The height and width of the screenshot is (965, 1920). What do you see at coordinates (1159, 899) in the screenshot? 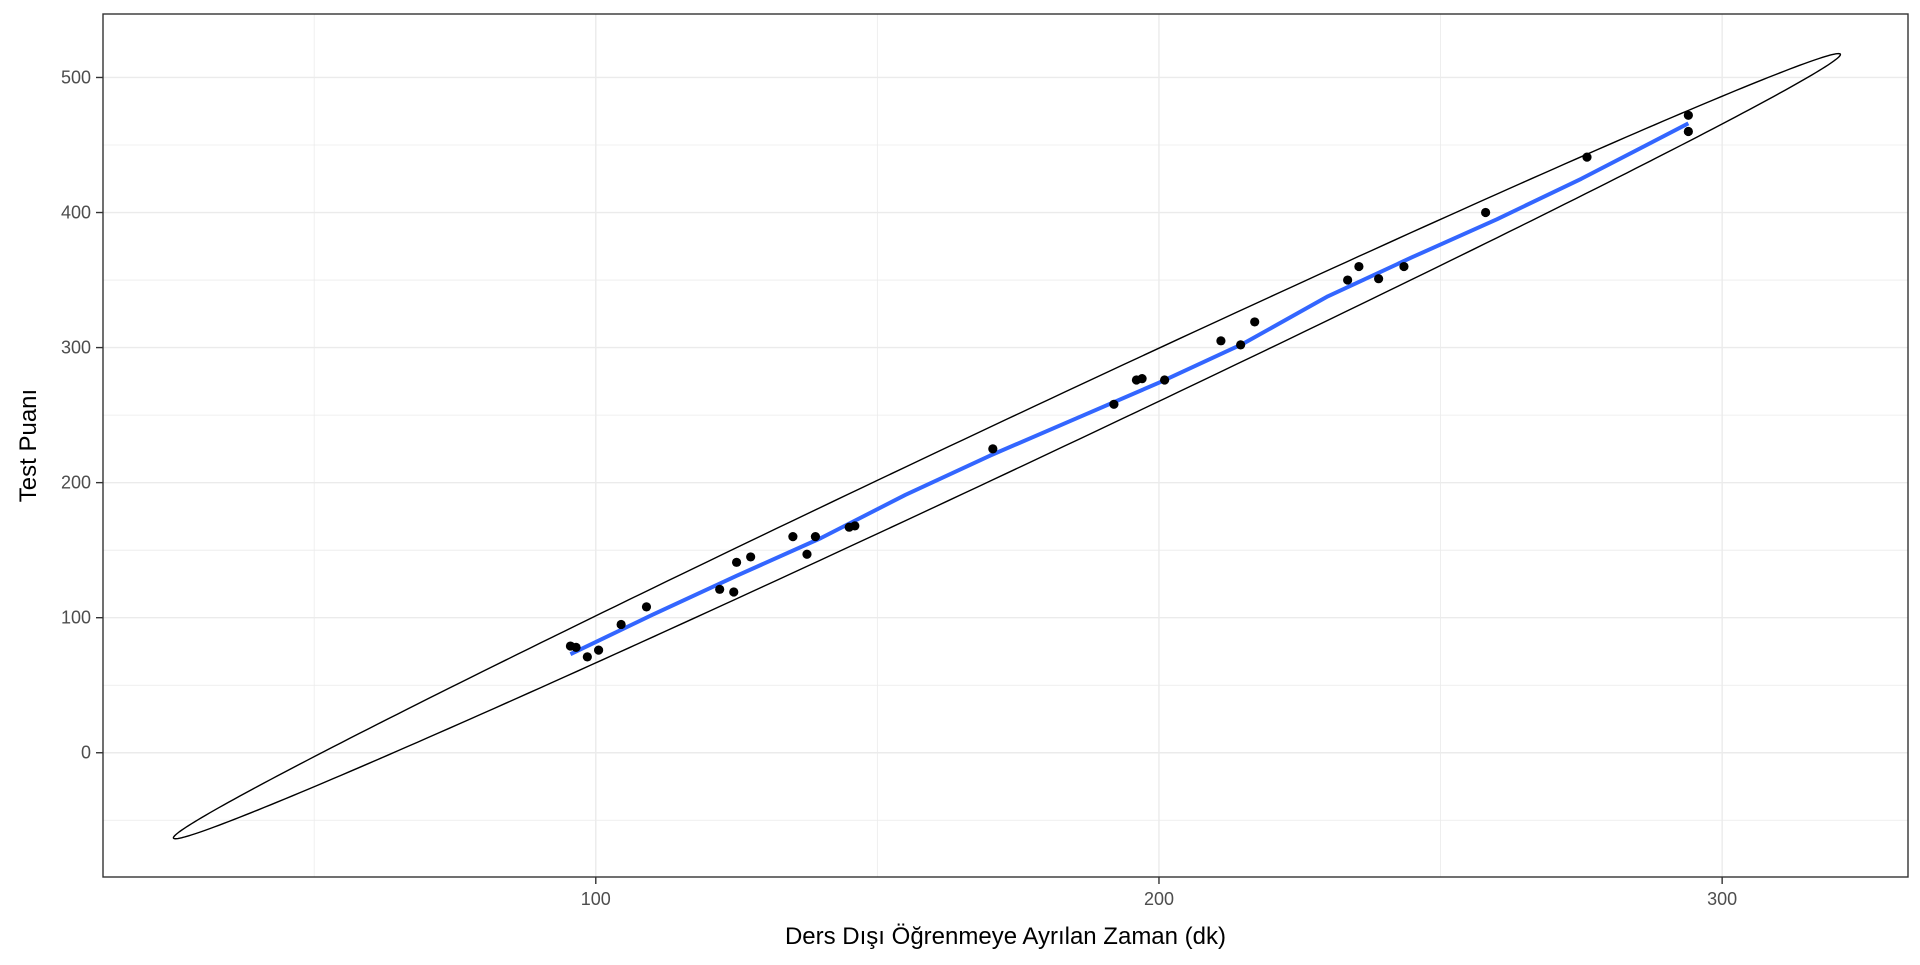
I see `x-tick-label: 200` at bounding box center [1159, 899].